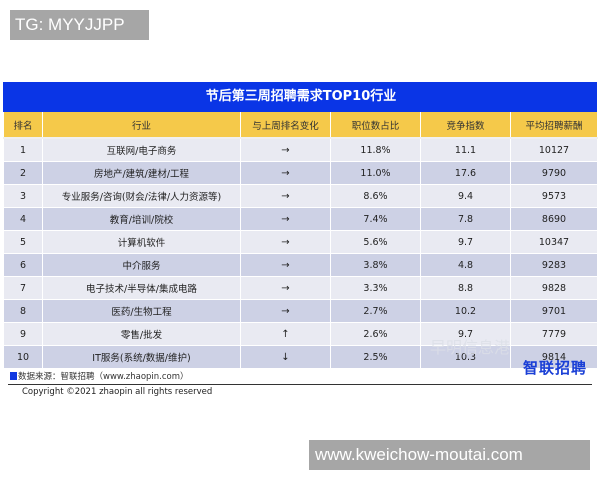  What do you see at coordinates (375, 357) in the screenshot?
I see `cell-job-share: 2.5%` at bounding box center [375, 357].